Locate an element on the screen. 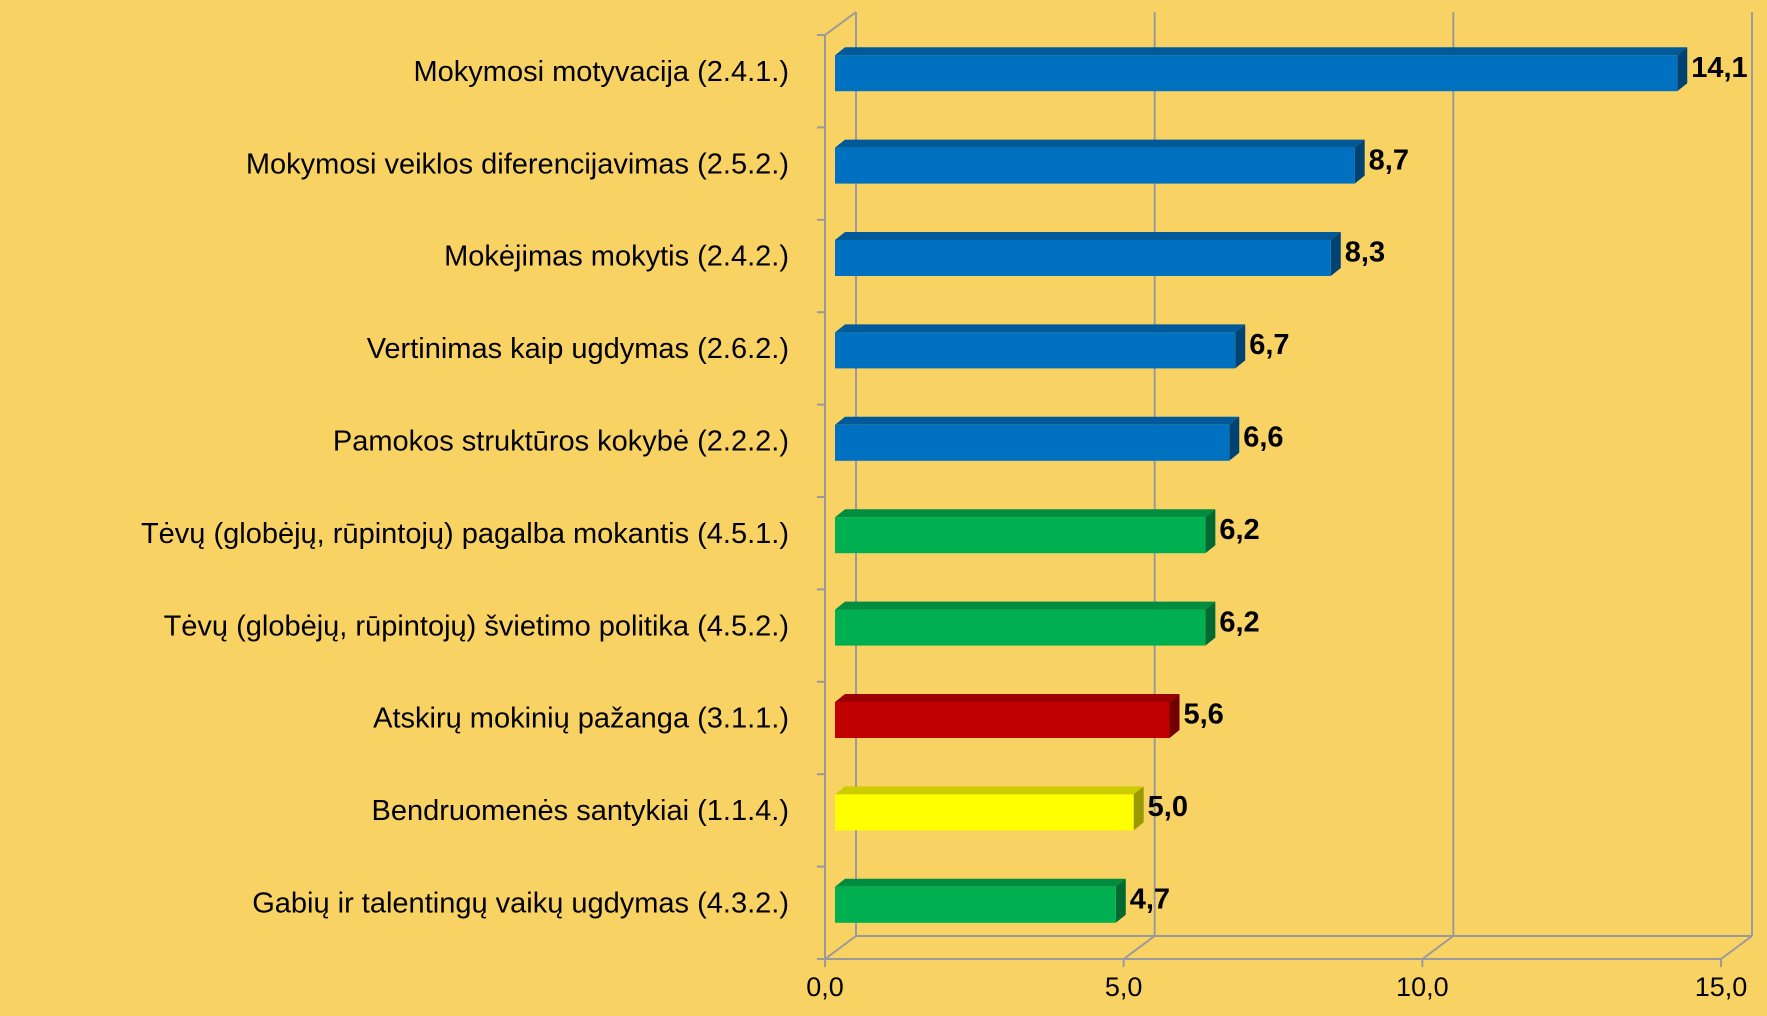  y-tick-label: Vertinimas kaip ugdymas (2.6.2.) is located at coordinates (578, 349).